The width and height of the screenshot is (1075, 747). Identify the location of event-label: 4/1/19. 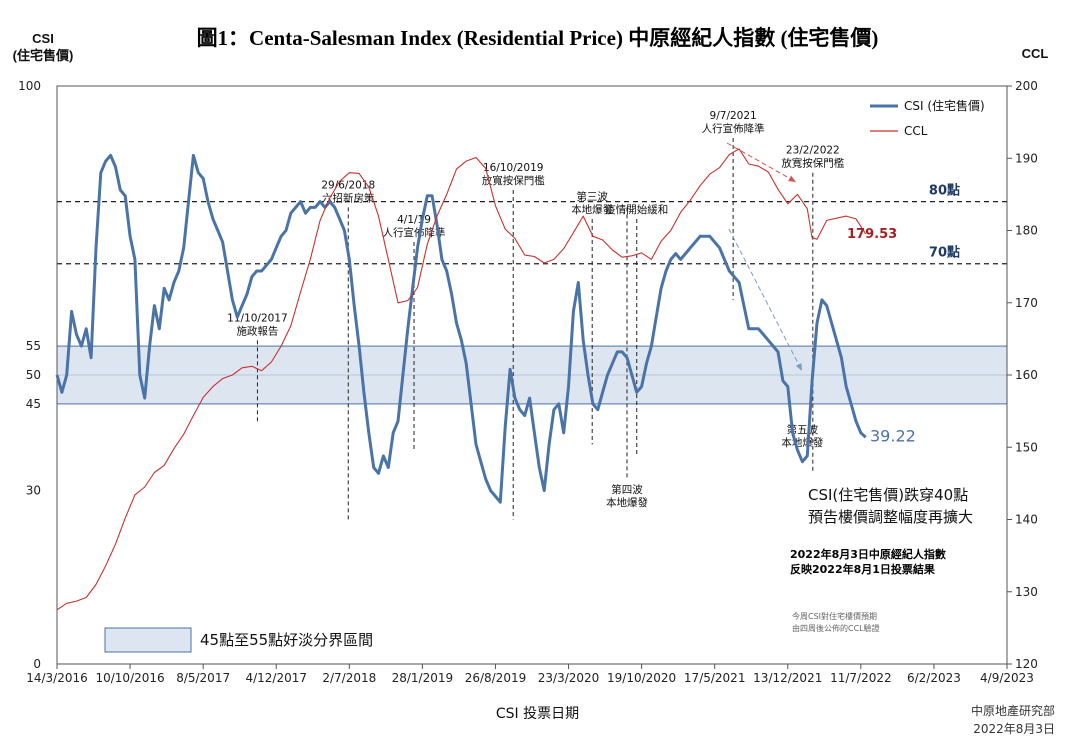
(414, 220).